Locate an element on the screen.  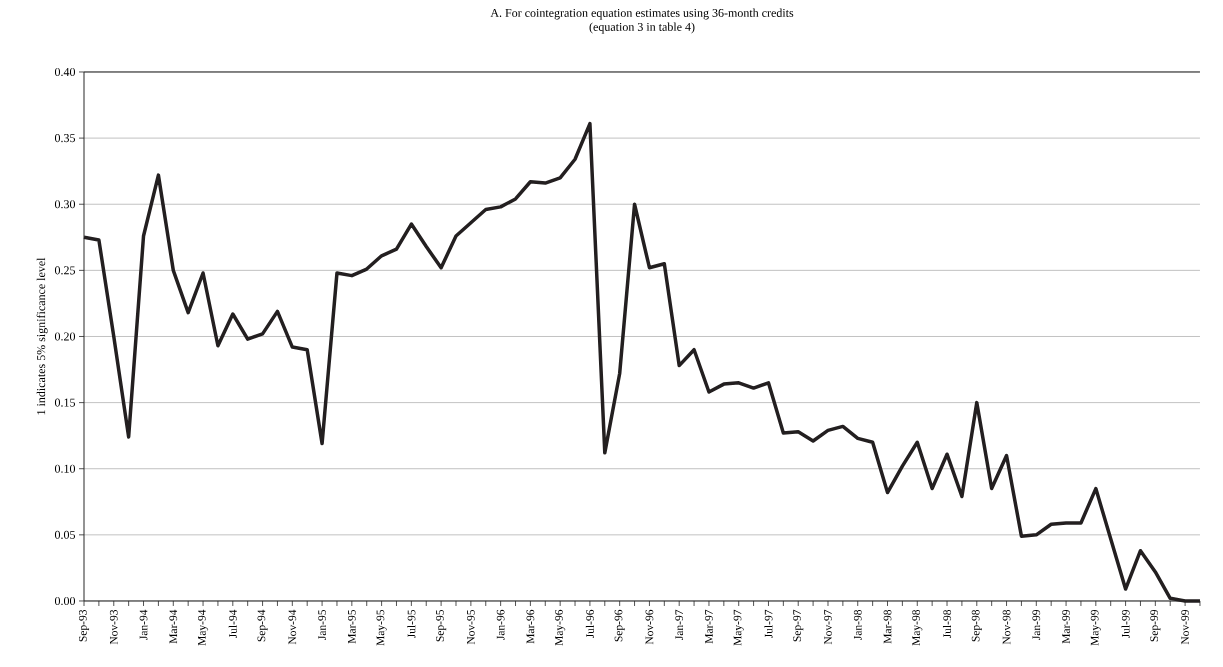
x-tick-label: May-99 is located at coordinates (1095, 627).